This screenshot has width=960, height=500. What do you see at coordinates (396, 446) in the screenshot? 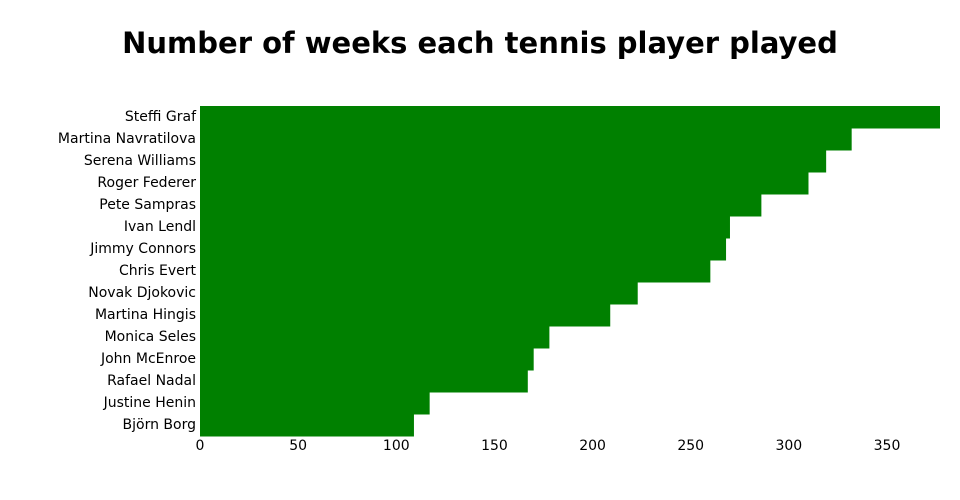
I see `x-tick-label: 100` at bounding box center [396, 446].